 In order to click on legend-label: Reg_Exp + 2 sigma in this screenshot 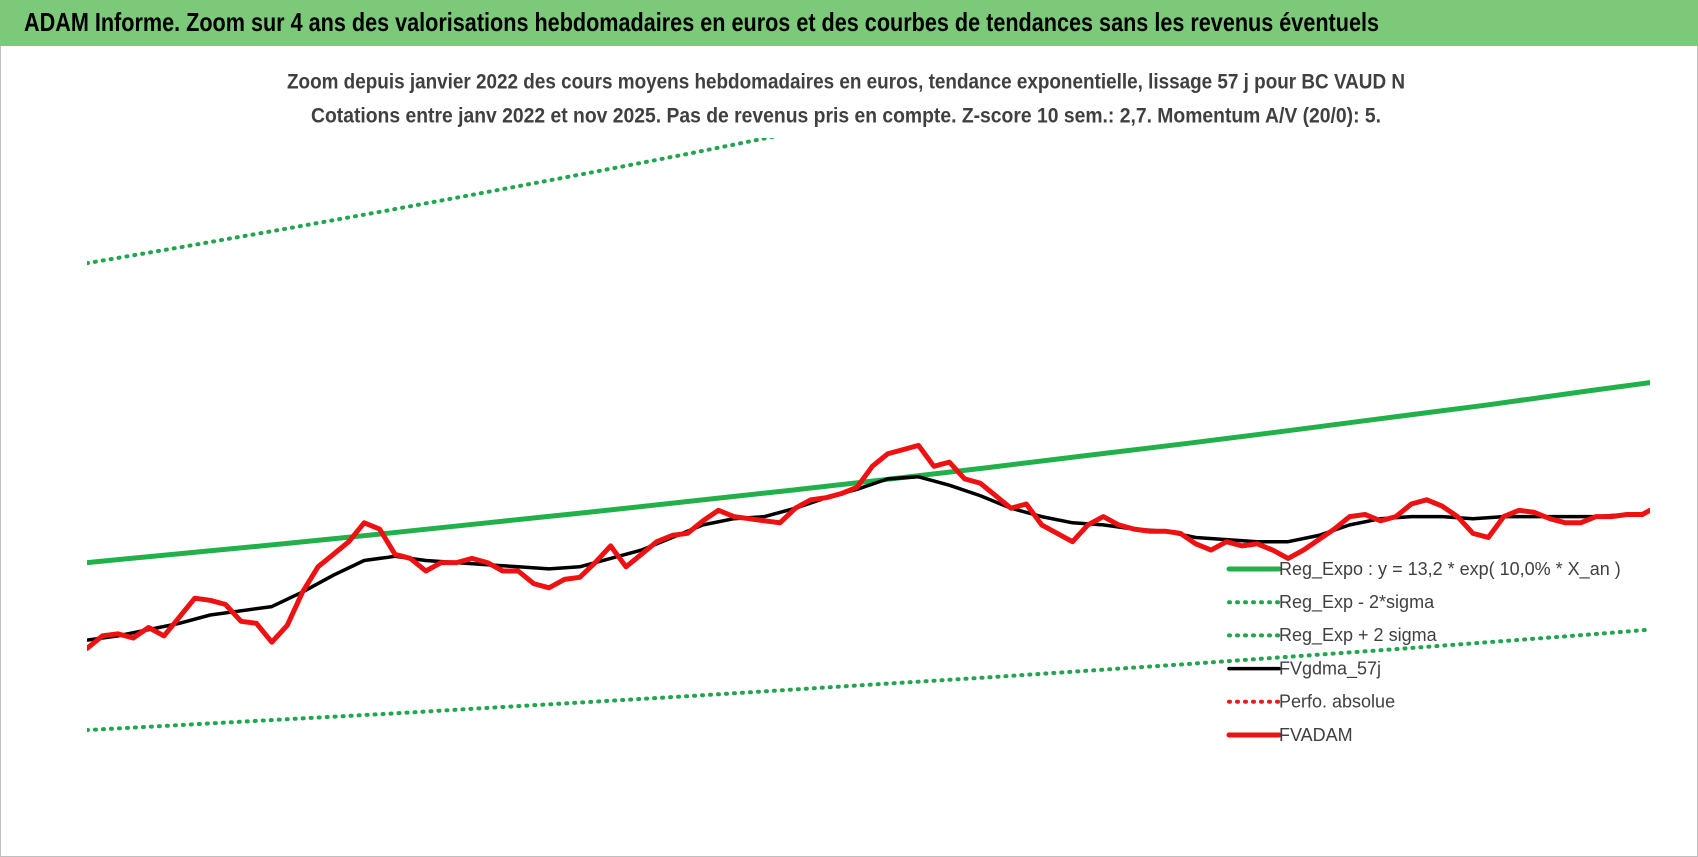, I will do `click(1358, 635)`.